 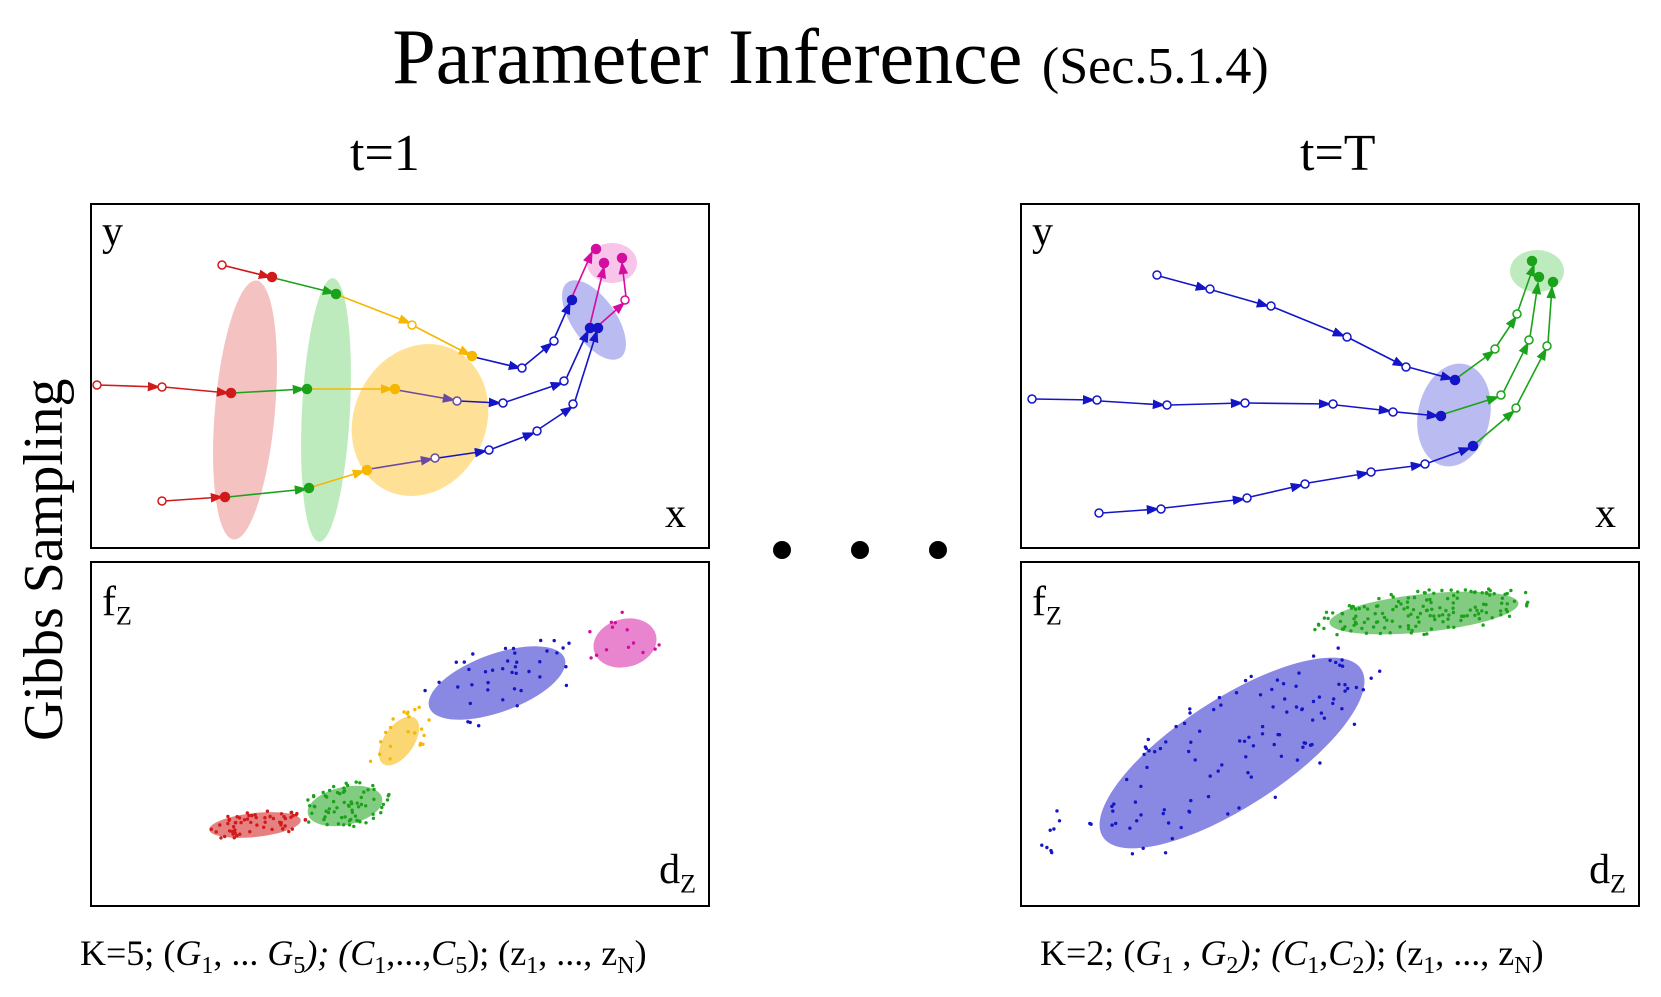 What do you see at coordinates (1618, 883) in the screenshot?
I see `axis-d-sub-T: Z` at bounding box center [1618, 883].